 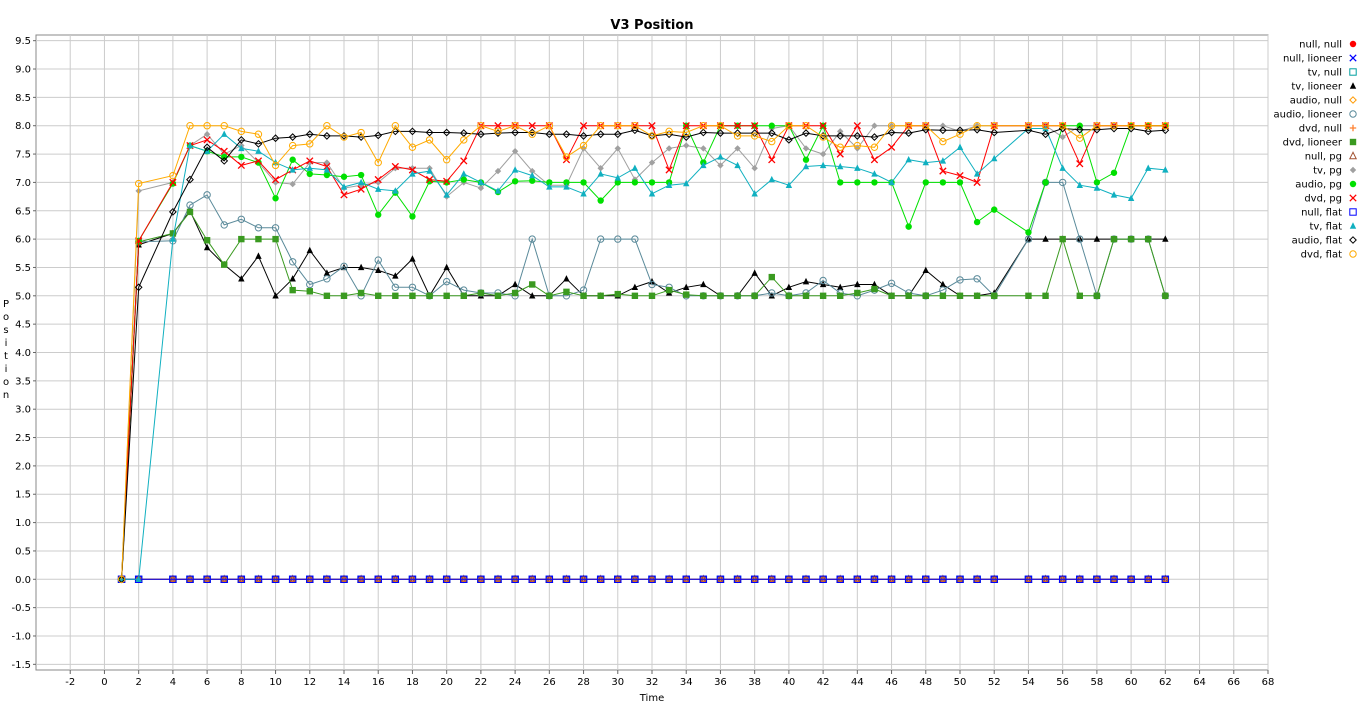 What do you see at coordinates (583, 682) in the screenshot?
I see `x-tick-label: 28` at bounding box center [583, 682].